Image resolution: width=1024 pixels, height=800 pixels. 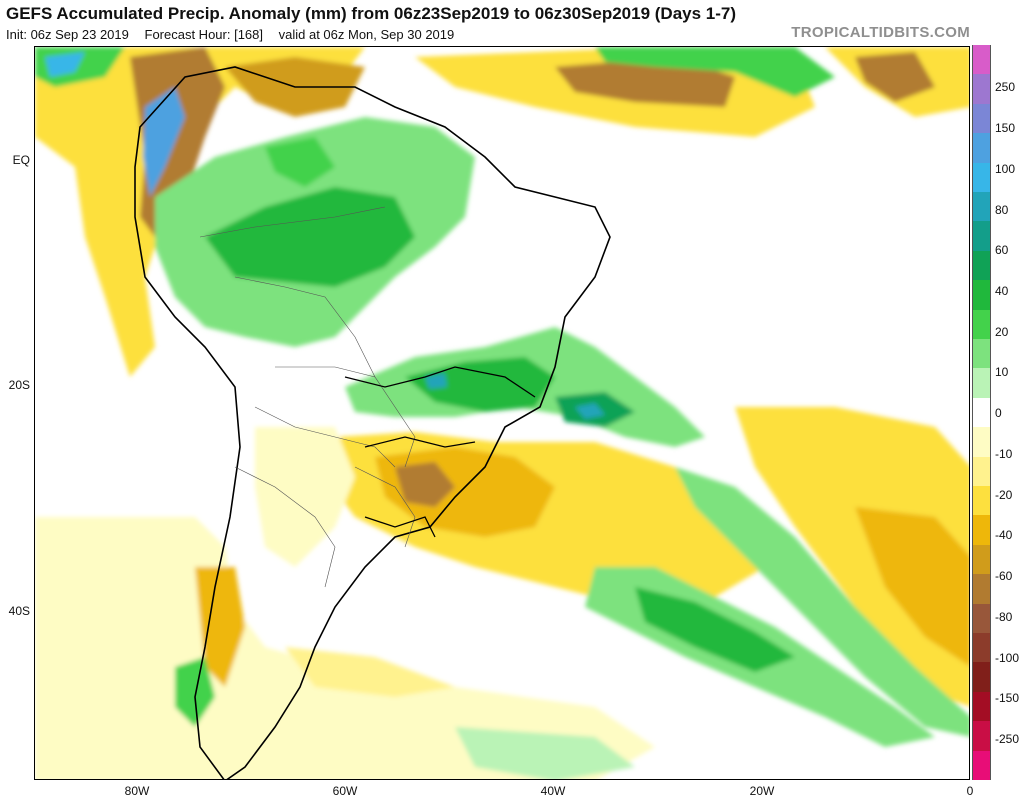 What do you see at coordinates (1002, 332) in the screenshot?
I see `colorbar-tick-label: 20` at bounding box center [1002, 332].